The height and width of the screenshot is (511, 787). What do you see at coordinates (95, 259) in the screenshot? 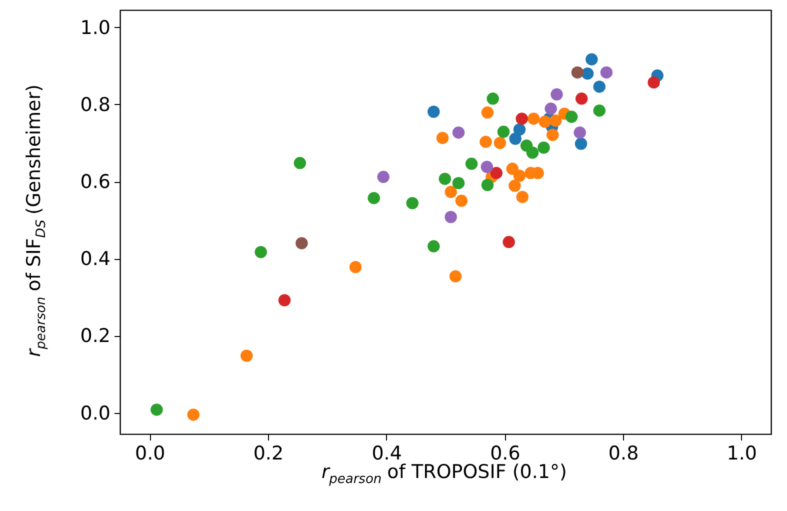
I see `y-tick-label: 0.4` at bounding box center [95, 259].